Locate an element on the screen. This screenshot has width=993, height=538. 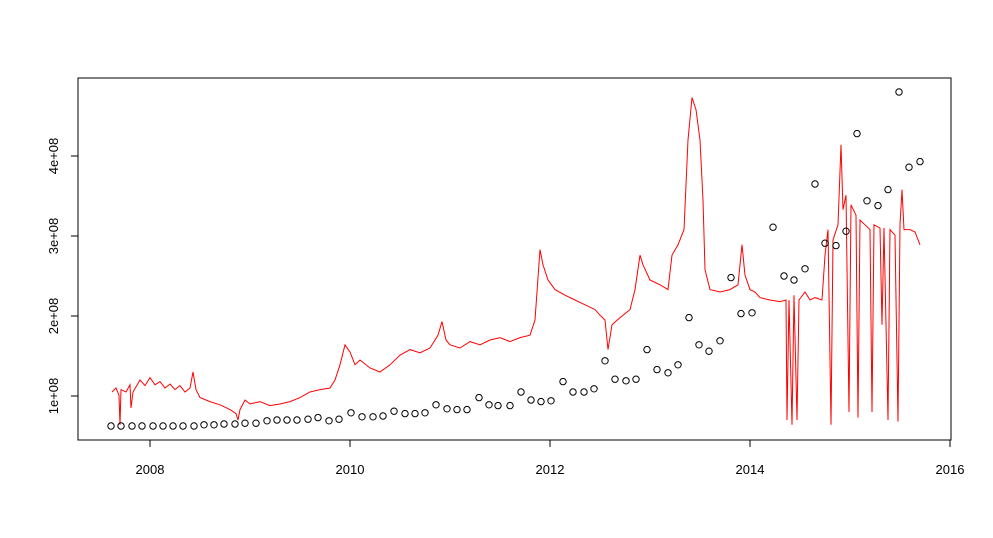
y-tick-label: 2e+08 is located at coordinates (53, 316).